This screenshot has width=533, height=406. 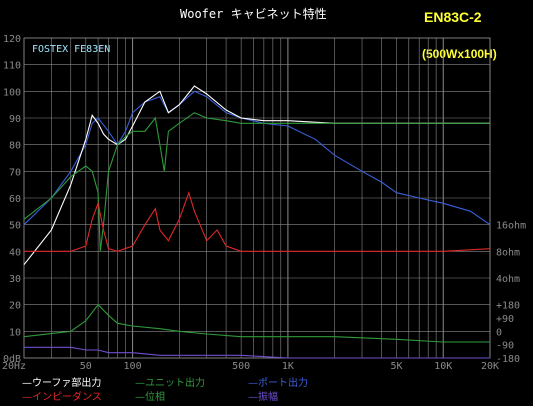 What do you see at coordinates (14, 366) in the screenshot?
I see `x-tick-label: 20Hz` at bounding box center [14, 366].